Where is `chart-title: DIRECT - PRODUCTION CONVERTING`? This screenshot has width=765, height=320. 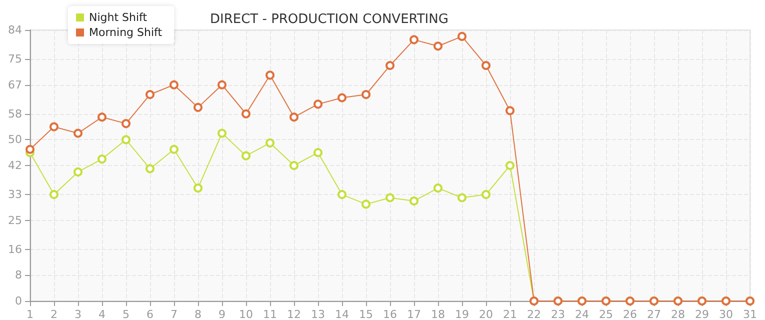 chart-title: DIRECT - PRODUCTION CONVERTING is located at coordinates (329, 19).